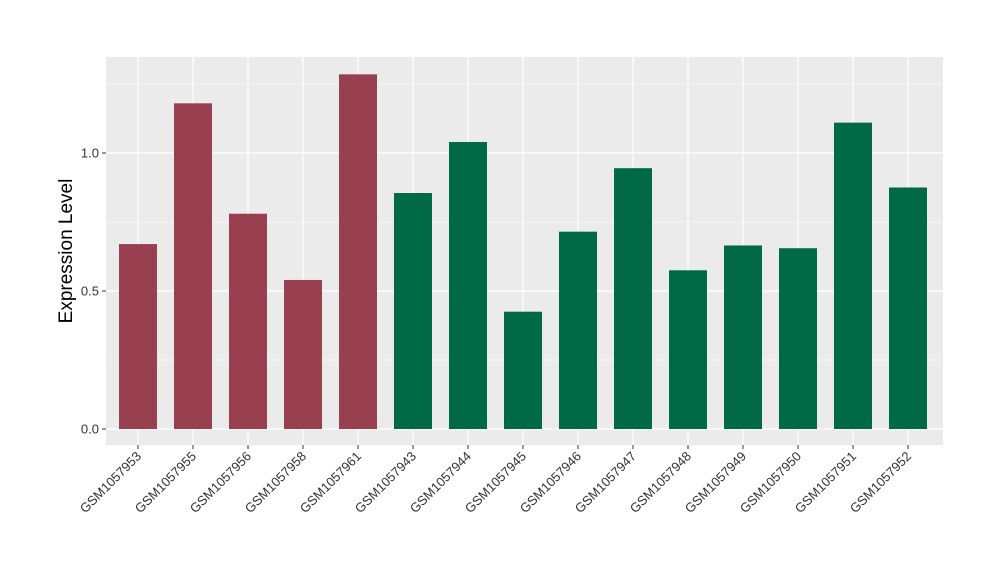 This screenshot has width=1000, height=580. Describe the element at coordinates (578, 330) in the screenshot. I see `bar-gsm1057946` at that location.